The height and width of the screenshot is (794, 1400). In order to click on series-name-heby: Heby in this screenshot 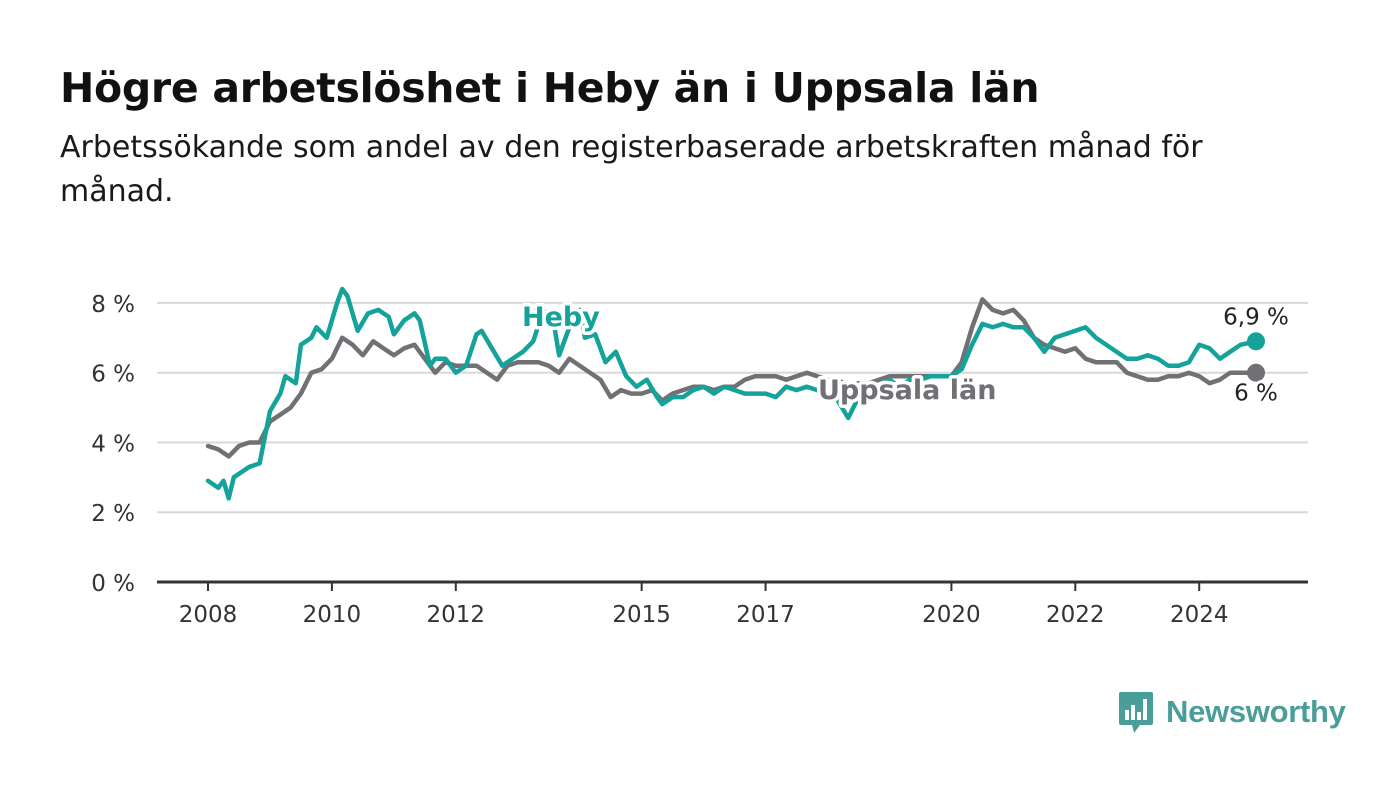, I will do `click(561, 317)`.